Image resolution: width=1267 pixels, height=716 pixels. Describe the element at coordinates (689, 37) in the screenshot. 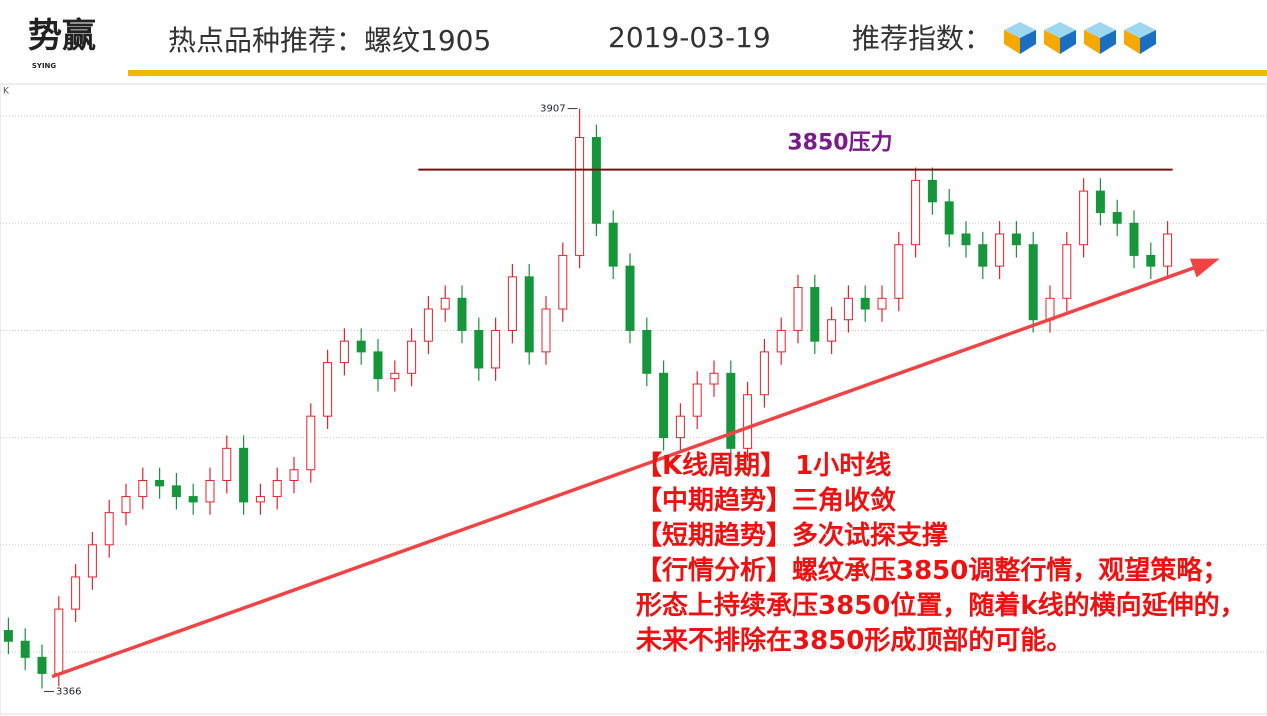

I see `header-date: 2019-03-19` at that location.